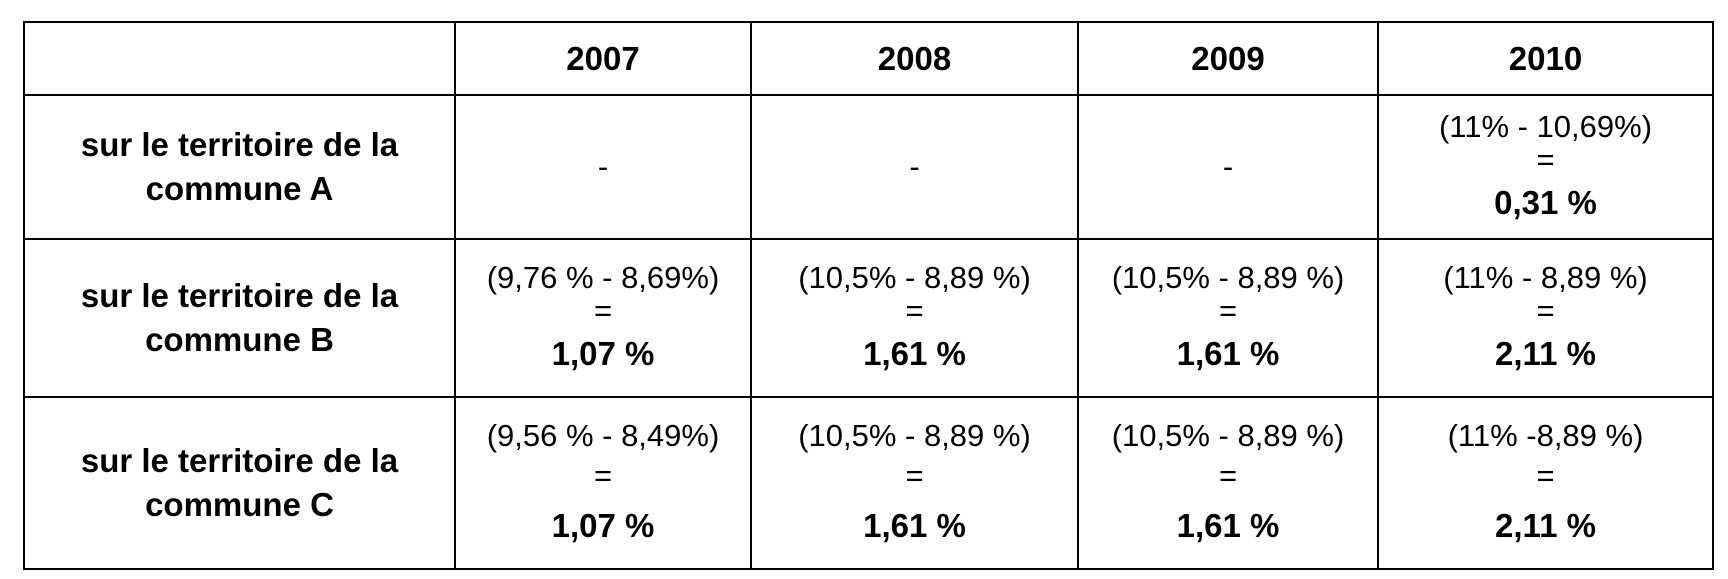 This screenshot has width=1728, height=579. Describe the element at coordinates (1228, 167) in the screenshot. I see `cell-a-2009: -` at that location.